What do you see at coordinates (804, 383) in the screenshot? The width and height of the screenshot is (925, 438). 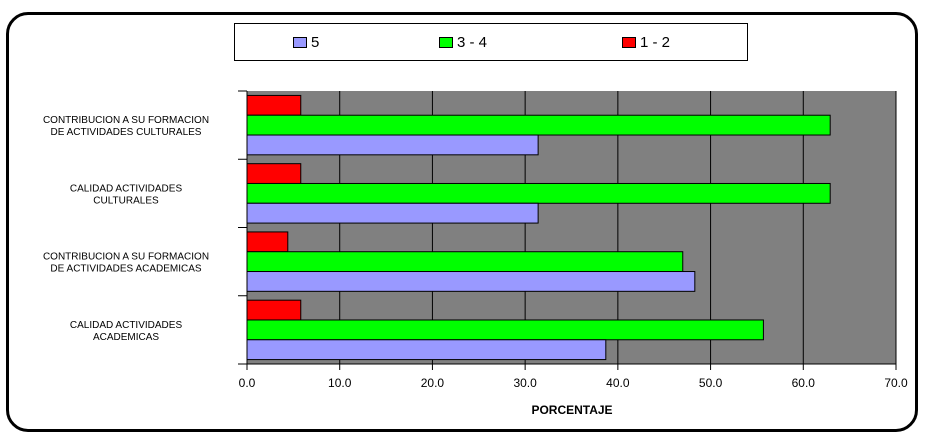 I see `x-tick-label: 60.0` at bounding box center [804, 383].